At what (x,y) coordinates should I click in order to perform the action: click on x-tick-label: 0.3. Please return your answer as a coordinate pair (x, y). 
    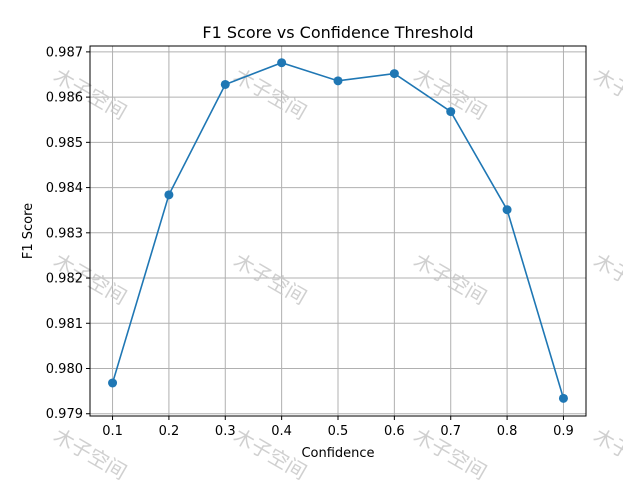
    Looking at the image, I should click on (225, 431).